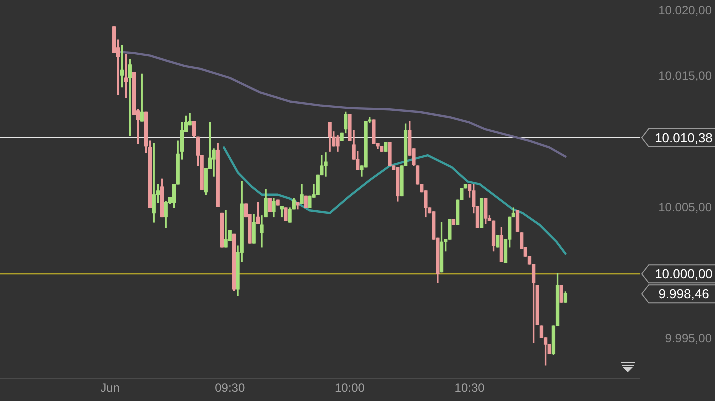 This screenshot has width=715, height=401. Describe the element at coordinates (684, 138) in the screenshot. I see `ref-line-label: 10.010,38` at that location.